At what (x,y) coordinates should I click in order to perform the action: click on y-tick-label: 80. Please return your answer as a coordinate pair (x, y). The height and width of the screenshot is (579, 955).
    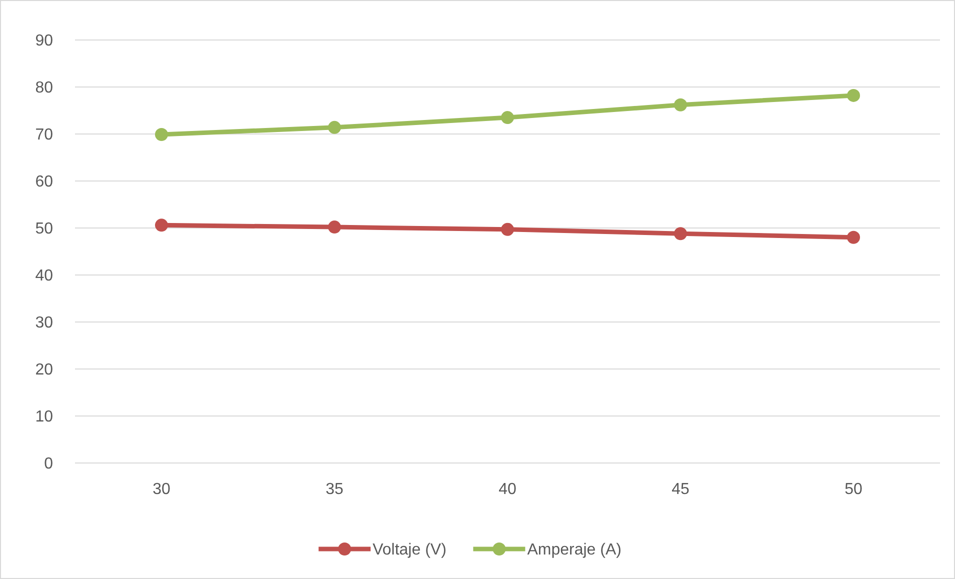
    Looking at the image, I should click on (44, 88).